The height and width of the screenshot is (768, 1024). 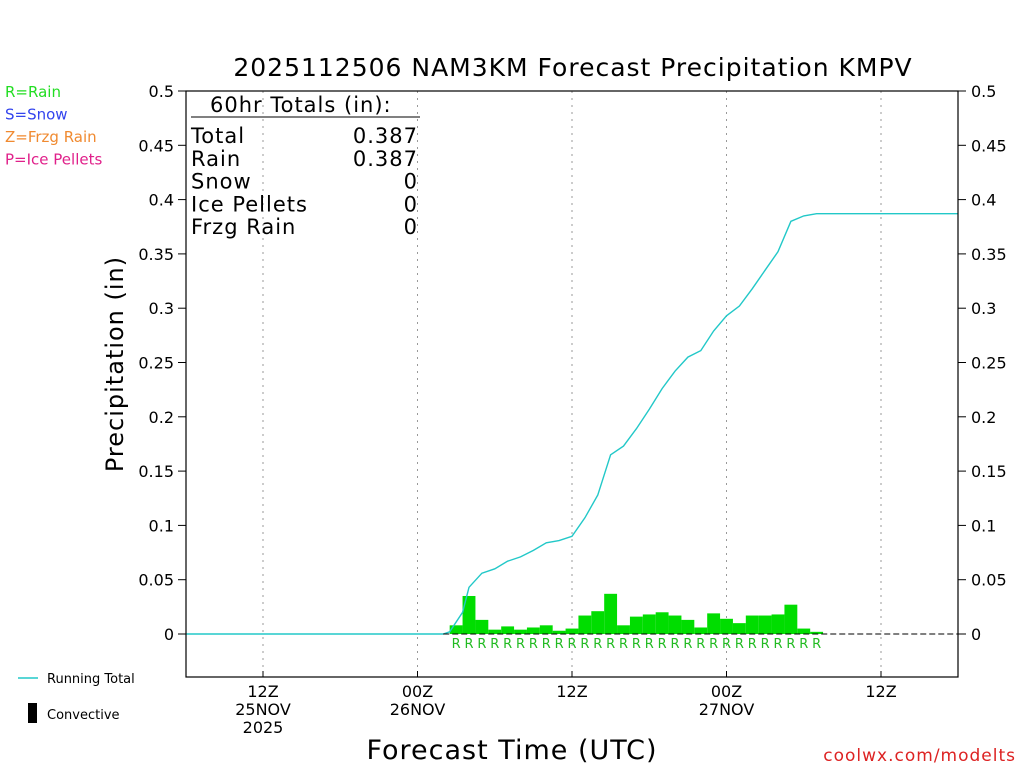 What do you see at coordinates (418, 709) in the screenshot?
I see `x-tick-label: 26NOV` at bounding box center [418, 709].